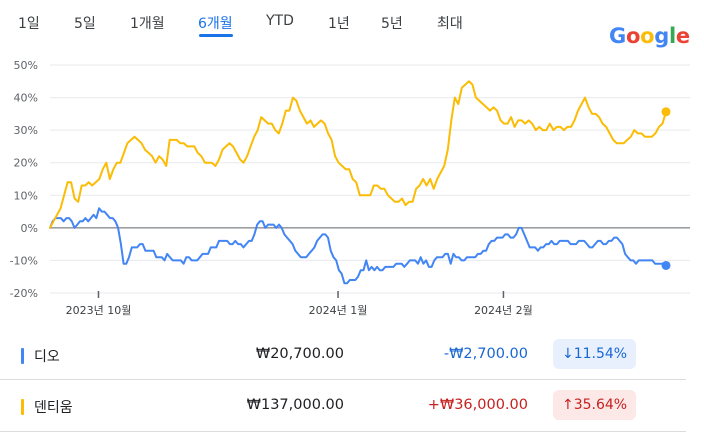 The width and height of the screenshot is (704, 445). Describe the element at coordinates (477, 405) in the screenshot. I see `stock-change: +₩36,000.00` at that location.